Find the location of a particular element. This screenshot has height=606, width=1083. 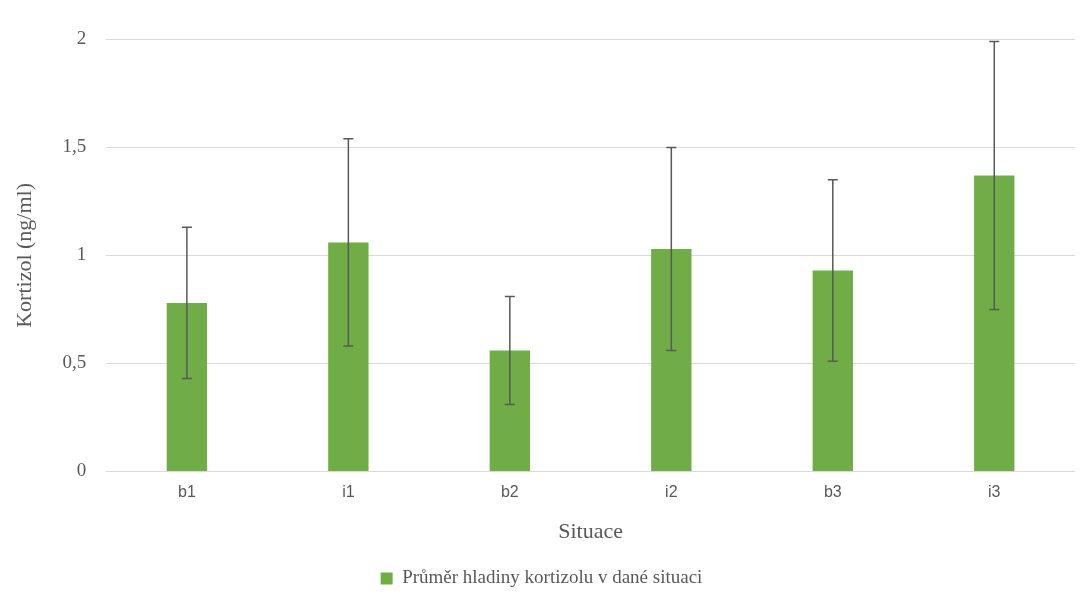

y-tick-label: 0 is located at coordinates (81, 470).